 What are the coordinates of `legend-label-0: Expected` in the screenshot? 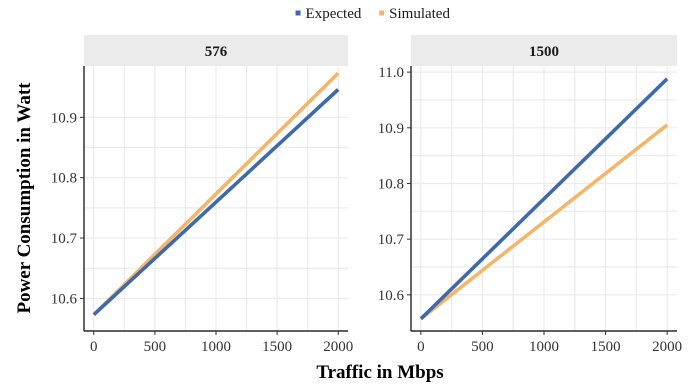 It's located at (334, 14).